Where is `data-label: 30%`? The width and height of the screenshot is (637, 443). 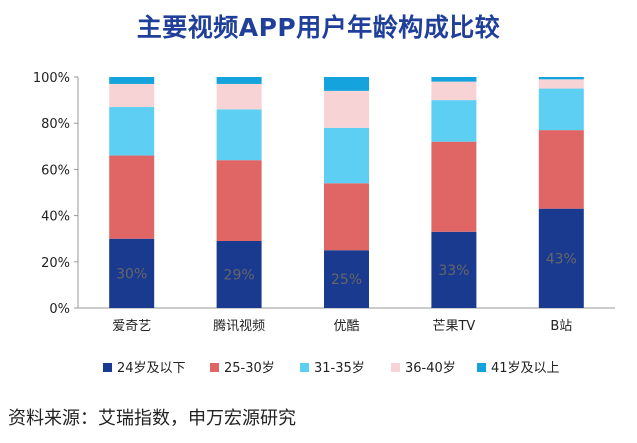
data-label: 30% is located at coordinates (131, 274).